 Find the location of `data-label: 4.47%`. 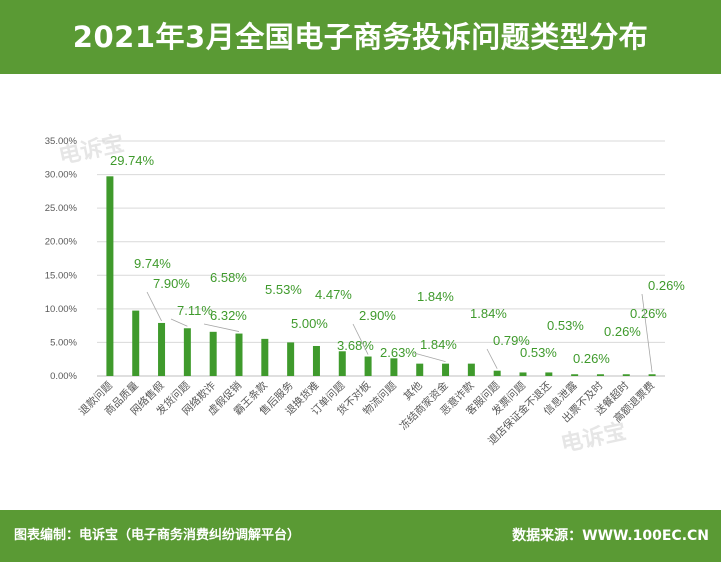

data-label: 4.47% is located at coordinates (333, 294).